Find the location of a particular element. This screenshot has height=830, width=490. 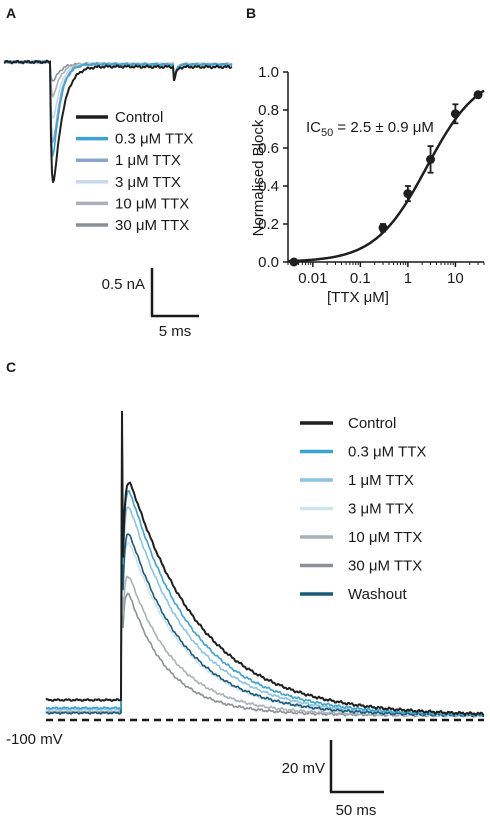

y-ticks: 0.0 0.2 0.4 0.6 0.8 1.0 is located at coordinates (273, 167).